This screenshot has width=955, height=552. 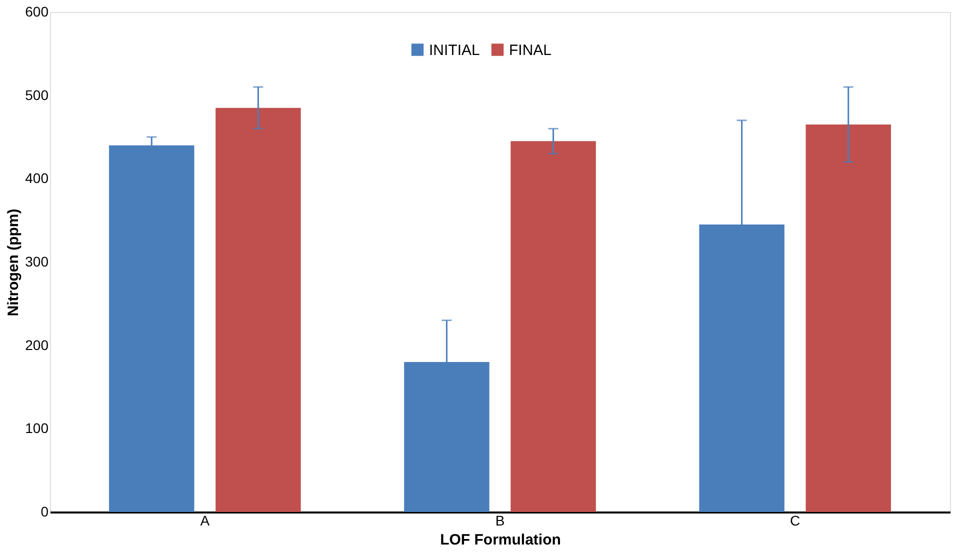 I want to click on x-tick-label: A, so click(x=205, y=520).